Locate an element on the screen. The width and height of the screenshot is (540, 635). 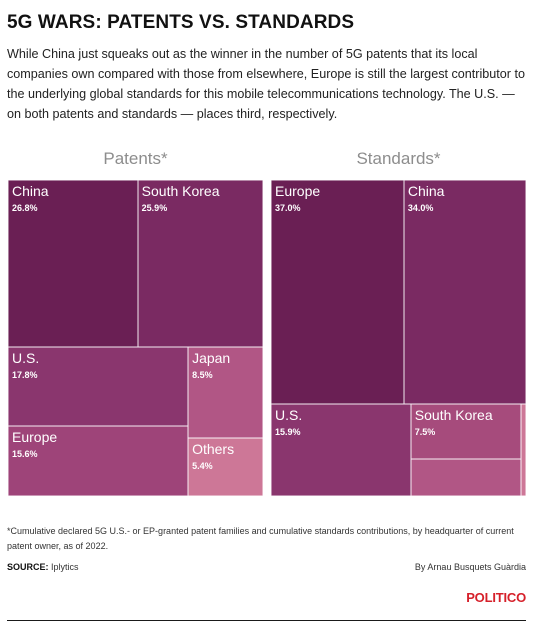
cell-value: 15.6% is located at coordinates (25, 454).